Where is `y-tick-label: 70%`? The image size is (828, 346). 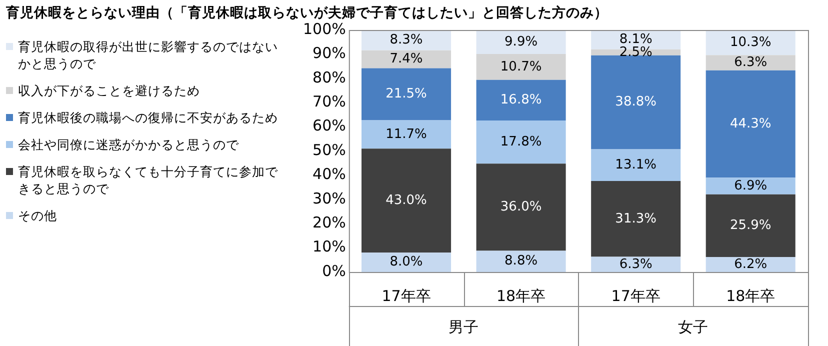
y-tick-label: 70% is located at coordinates (329, 101).